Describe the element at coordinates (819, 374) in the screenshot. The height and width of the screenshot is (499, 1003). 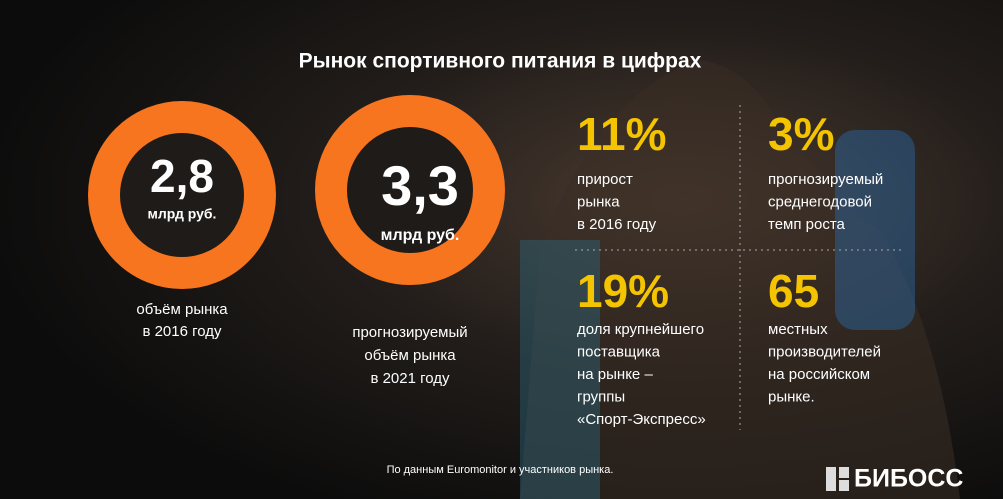
I see `caption: на российском` at that location.